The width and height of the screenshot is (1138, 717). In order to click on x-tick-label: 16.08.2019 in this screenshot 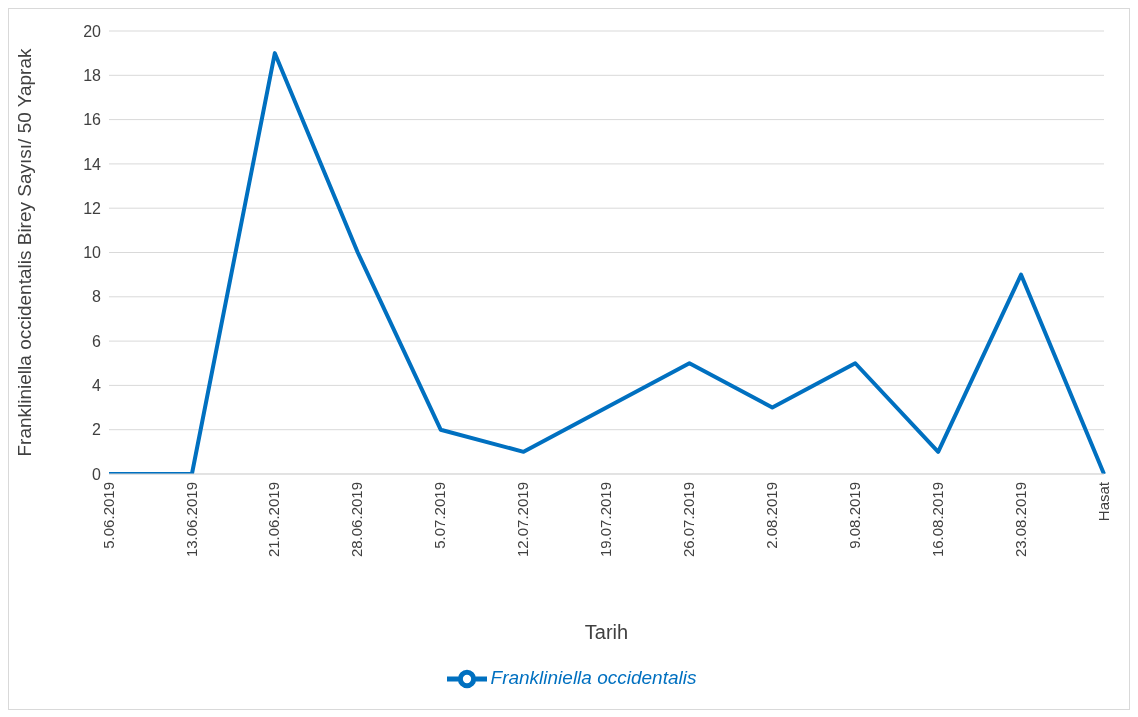, I will do `click(937, 520)`.